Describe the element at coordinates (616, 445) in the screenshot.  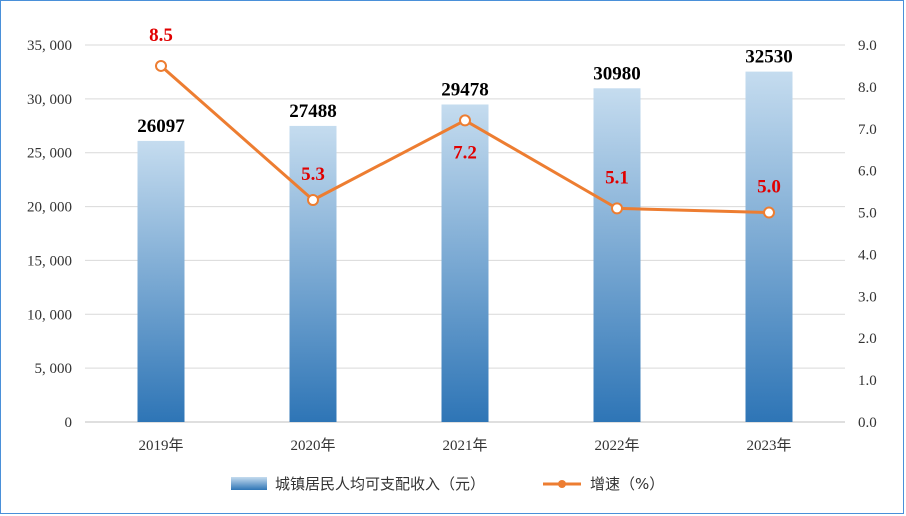
I see `category-label: 2022年` at that location.